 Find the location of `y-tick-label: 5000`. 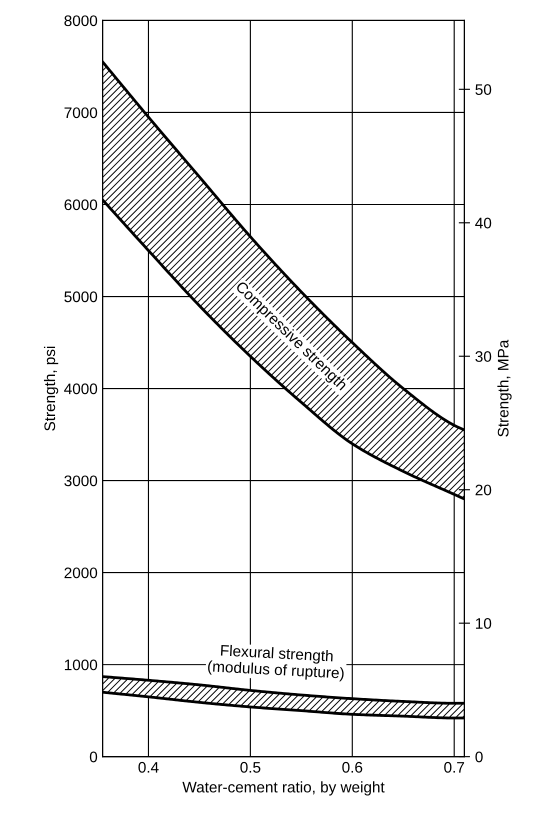

y-tick-label: 5000 is located at coordinates (81, 296).